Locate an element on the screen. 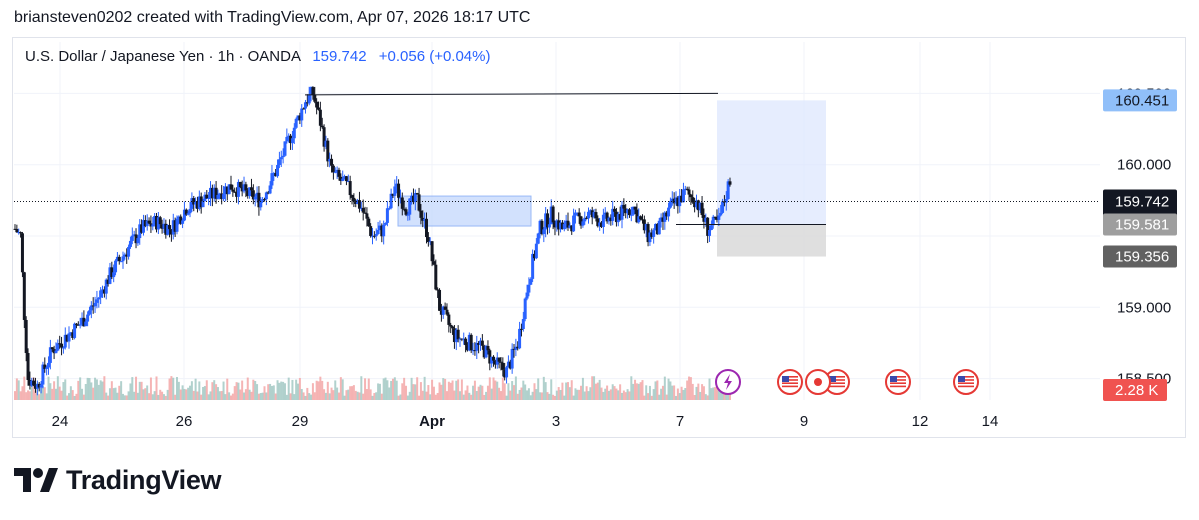  time-tick-label: 24 is located at coordinates (60, 421).